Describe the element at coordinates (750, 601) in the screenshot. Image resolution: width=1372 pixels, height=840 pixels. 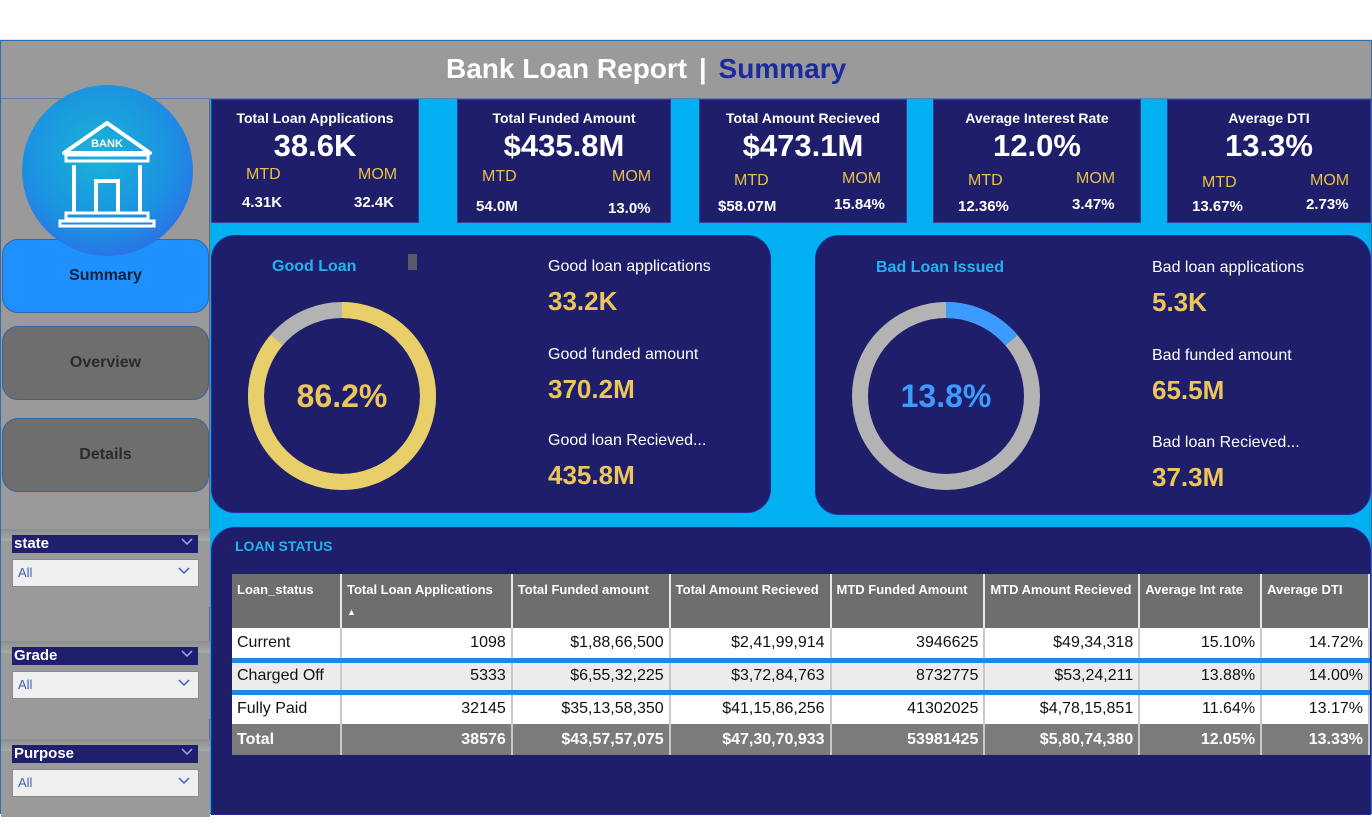
I see `column-header: Total Amount Recieved` at that location.